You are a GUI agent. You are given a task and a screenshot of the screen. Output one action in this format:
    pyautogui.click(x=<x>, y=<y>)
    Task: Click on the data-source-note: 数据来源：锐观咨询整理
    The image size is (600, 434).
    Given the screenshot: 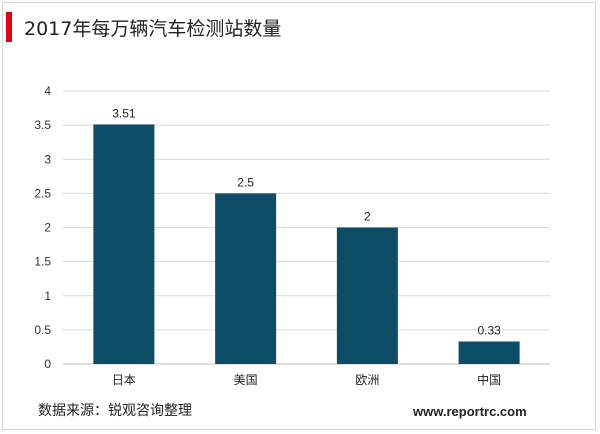 What is the action you would take?
    pyautogui.click(x=115, y=411)
    